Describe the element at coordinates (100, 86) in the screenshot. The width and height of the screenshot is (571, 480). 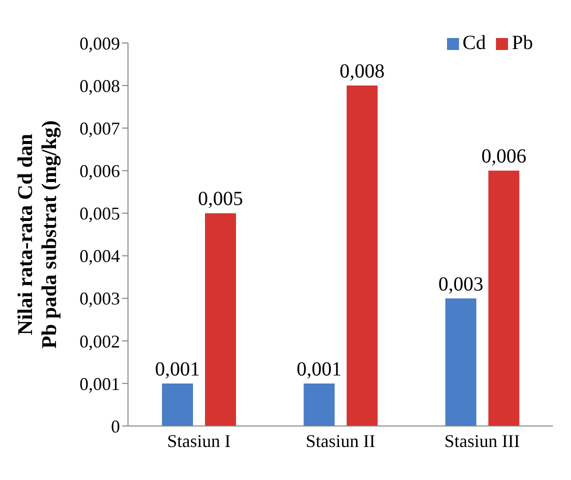
I see `y-tick-label: 0,008` at that location.